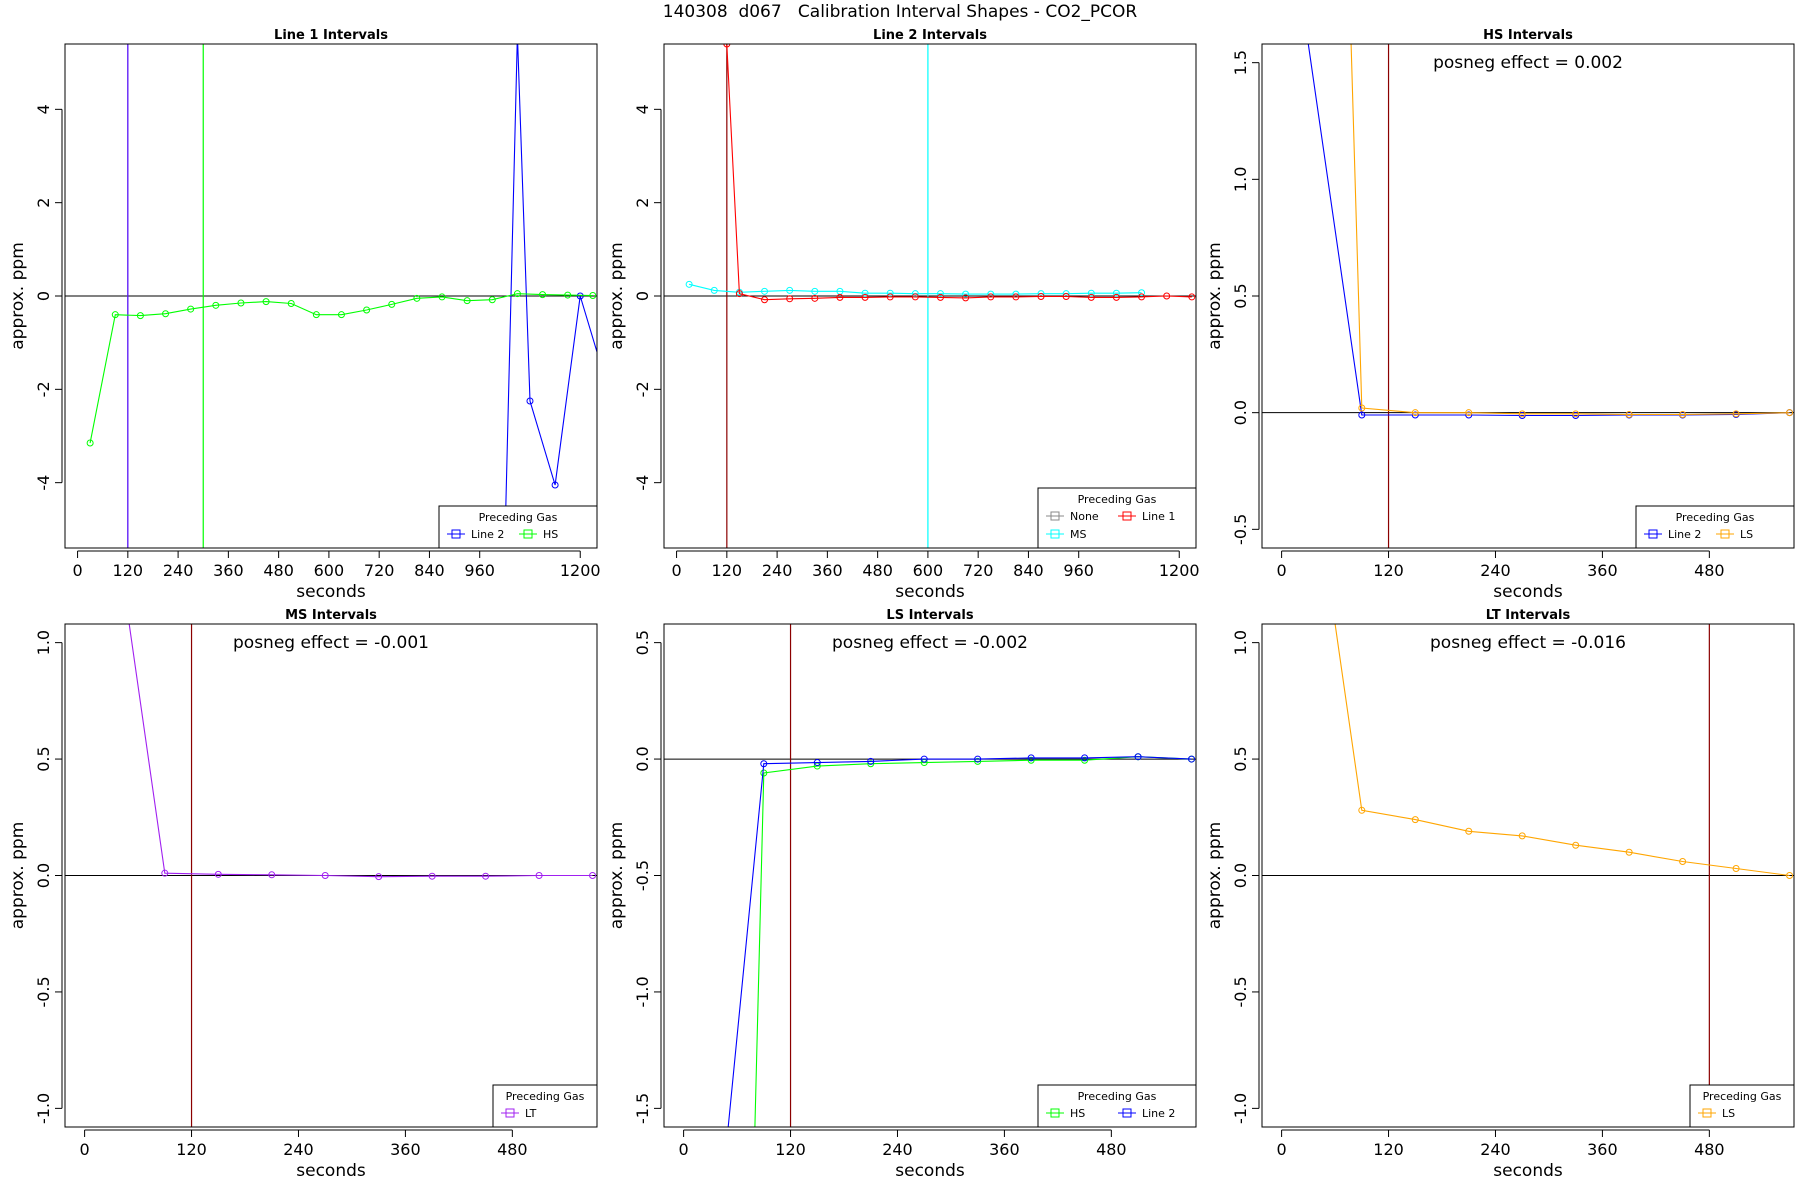  Describe the element at coordinates (379, 570) in the screenshot. I see `x-tick-label: 720` at that location.